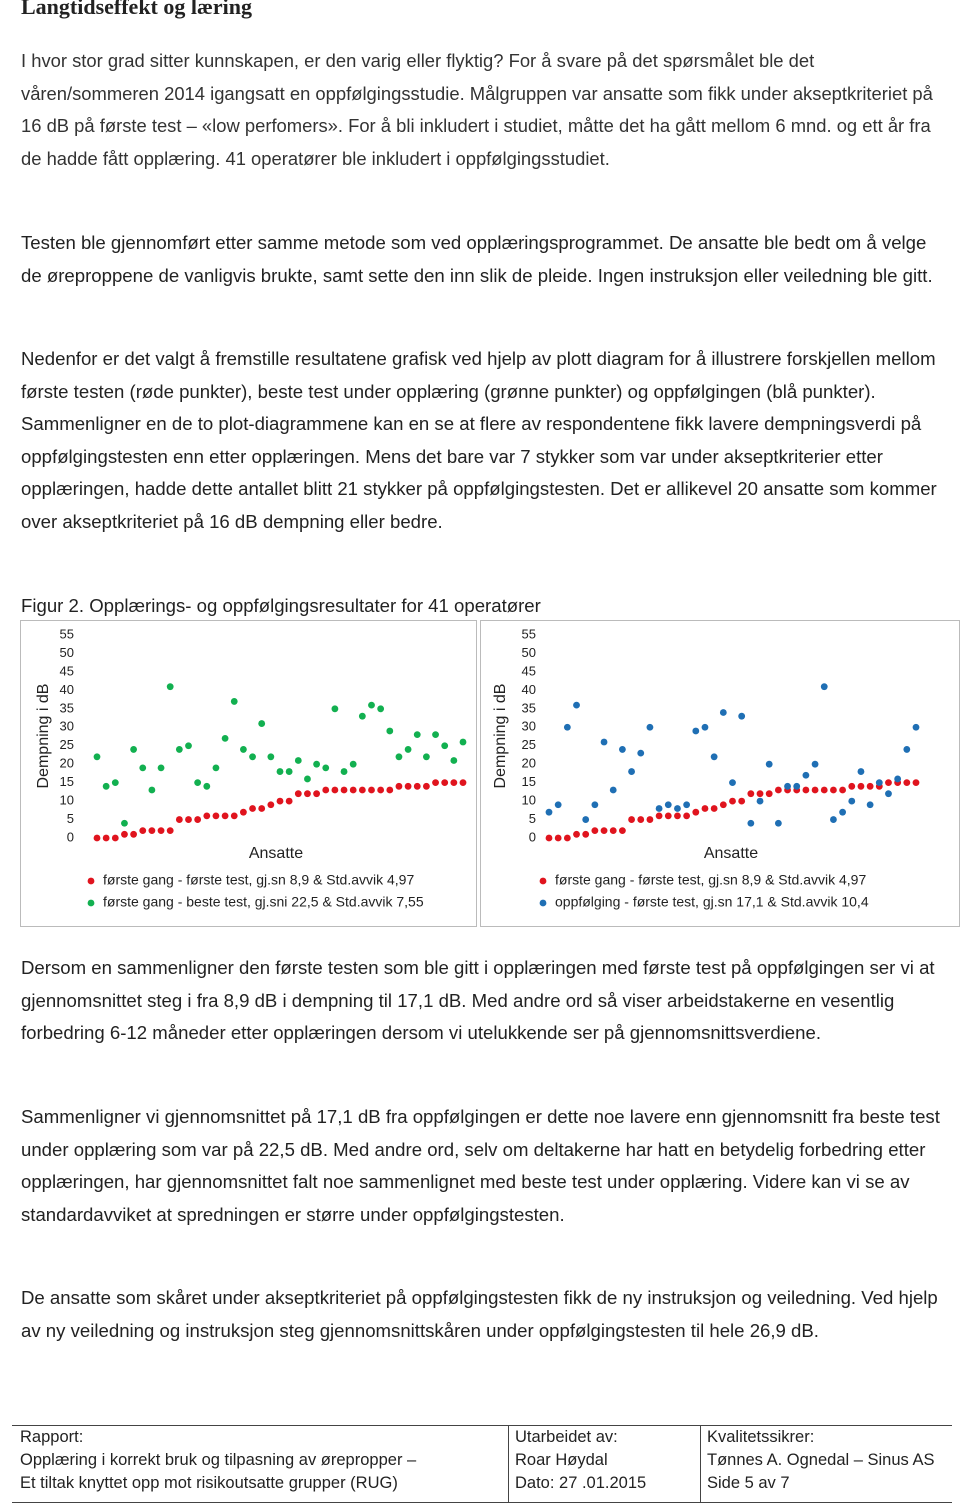 The width and height of the screenshot is (960, 1503). I want to click on y-tick-label: 45, so click(67, 670).